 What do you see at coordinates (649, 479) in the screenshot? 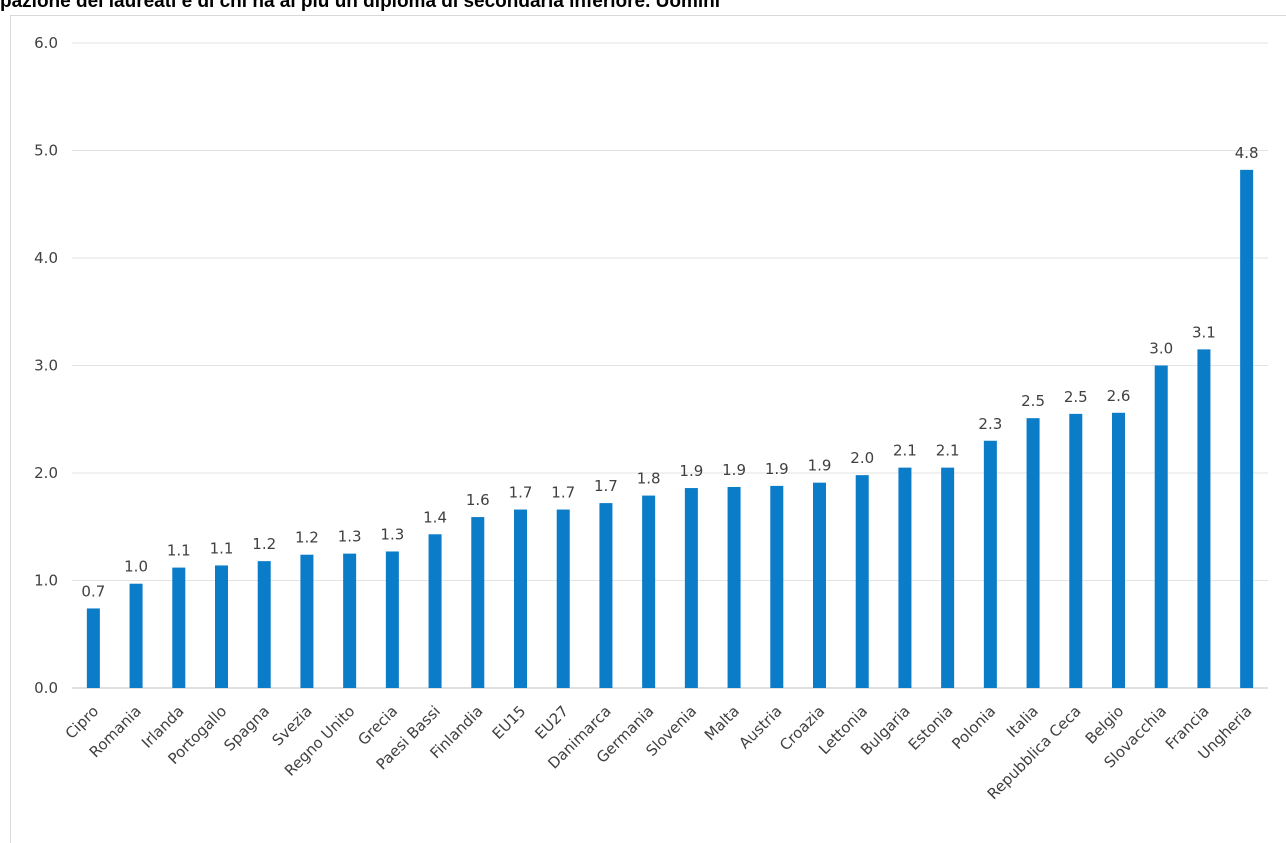
I see `data-label: 1.8` at bounding box center [649, 479].